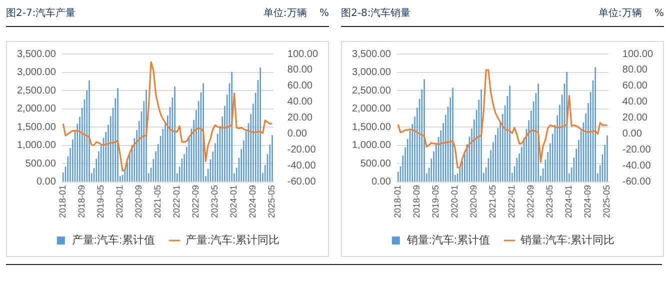 Image resolution: width=668 pixels, height=303 pixels. I want to click on legend-label: 销量:汽车:累计值, so click(448, 240).